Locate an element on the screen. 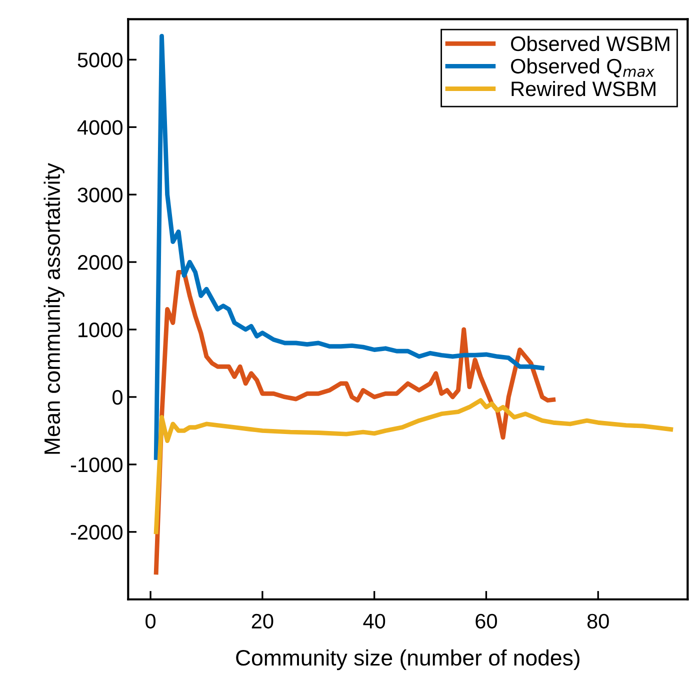  x-tick-label: 80 is located at coordinates (598, 621).